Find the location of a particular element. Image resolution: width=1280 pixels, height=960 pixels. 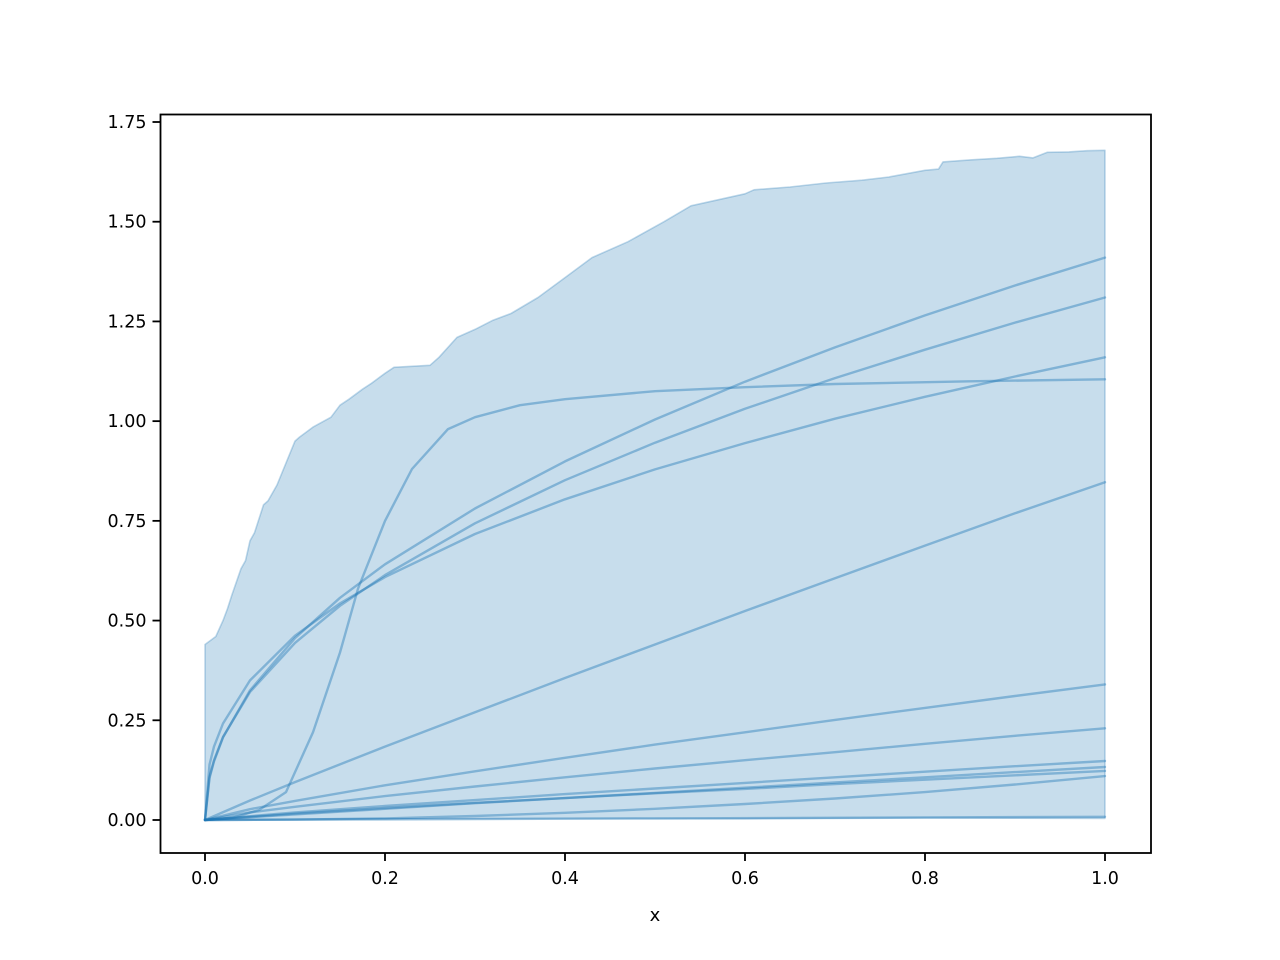

y-tick-label: 0.25 is located at coordinates (127, 721).